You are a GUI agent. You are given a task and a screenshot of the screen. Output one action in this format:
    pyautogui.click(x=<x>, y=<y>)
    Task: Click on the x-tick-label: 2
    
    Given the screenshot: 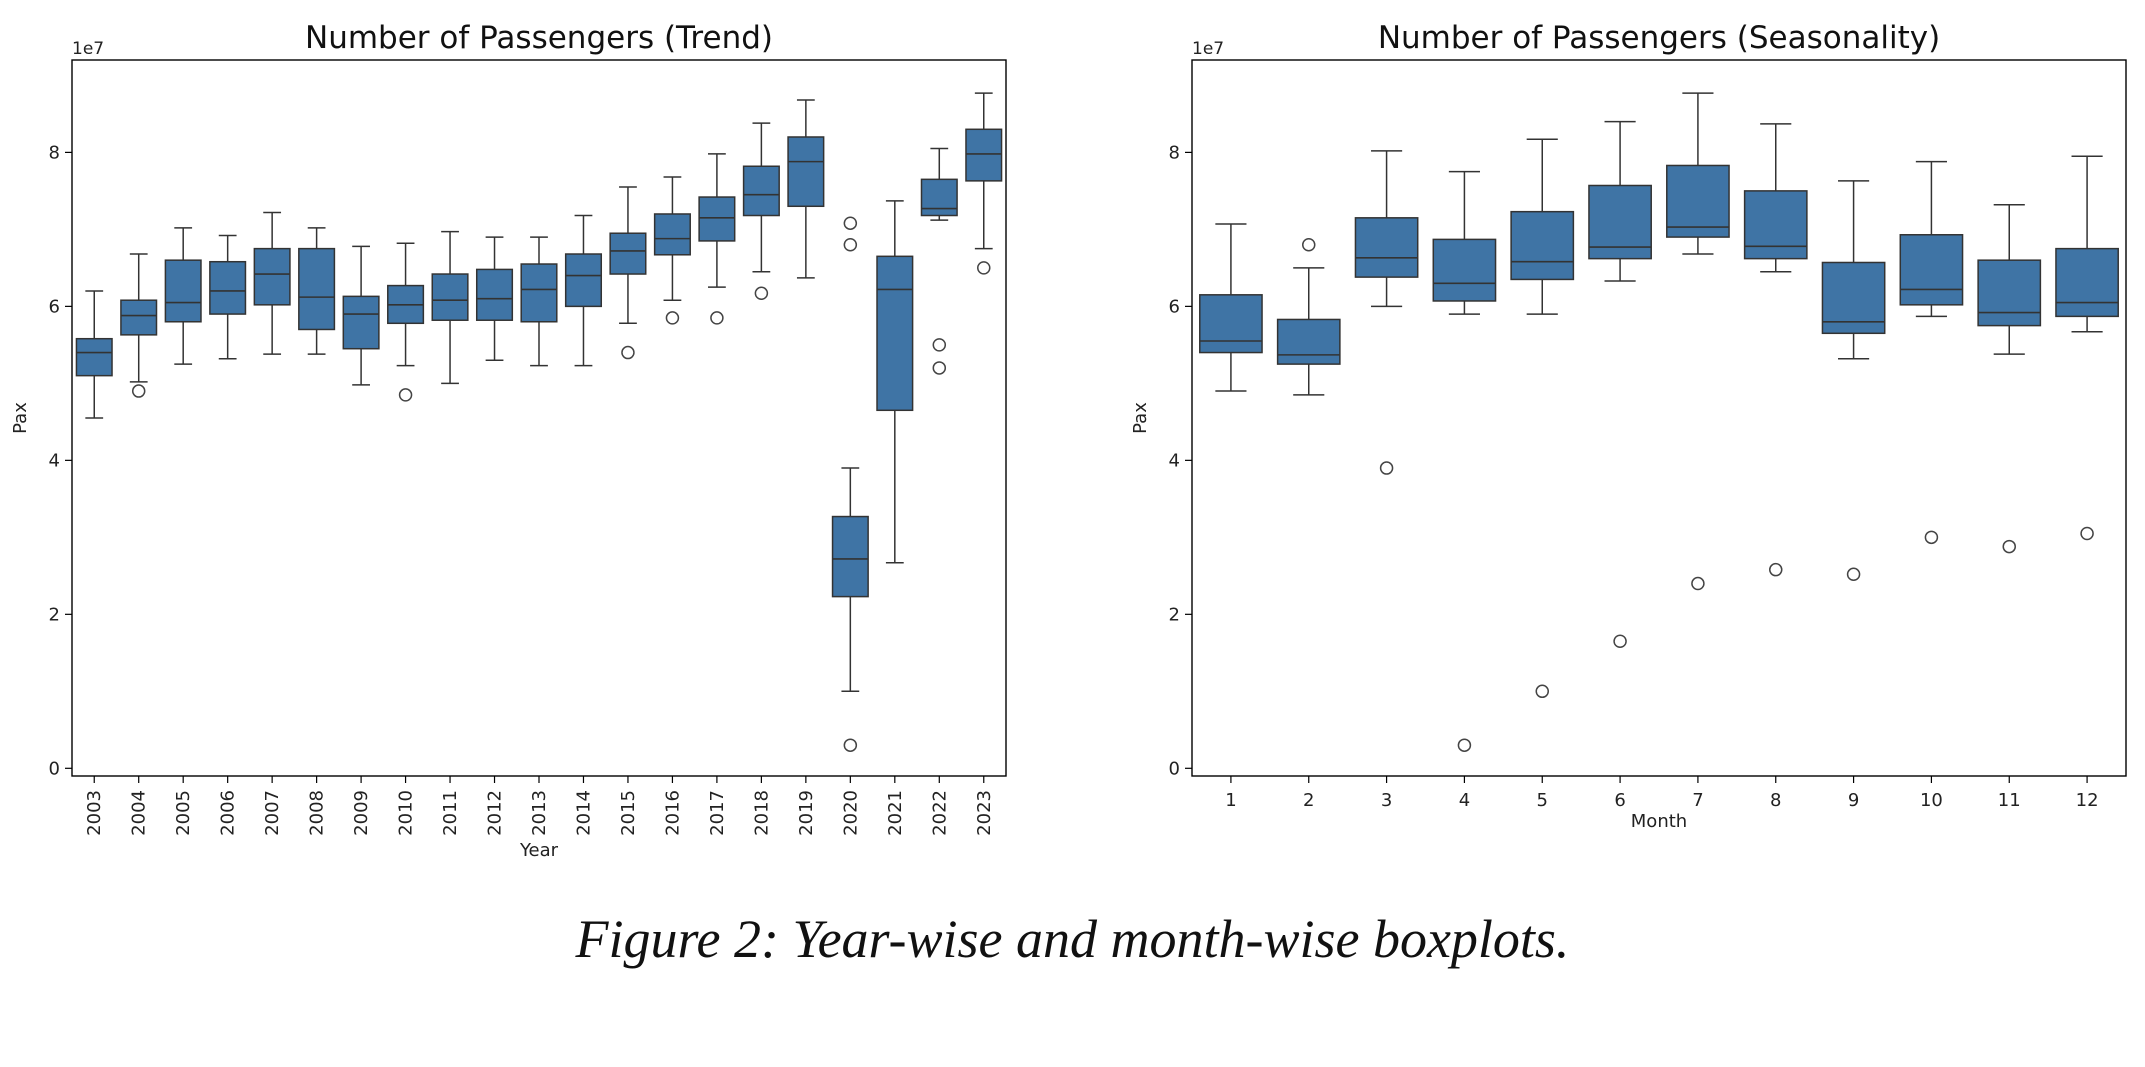 What is the action you would take?
    pyautogui.click(x=1308, y=800)
    